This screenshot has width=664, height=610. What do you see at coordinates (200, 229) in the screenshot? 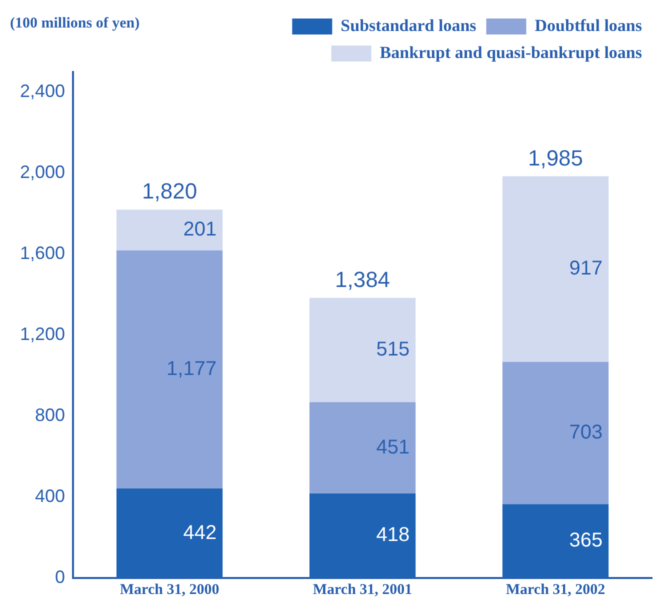
I see `data-label: 201` at bounding box center [200, 229].